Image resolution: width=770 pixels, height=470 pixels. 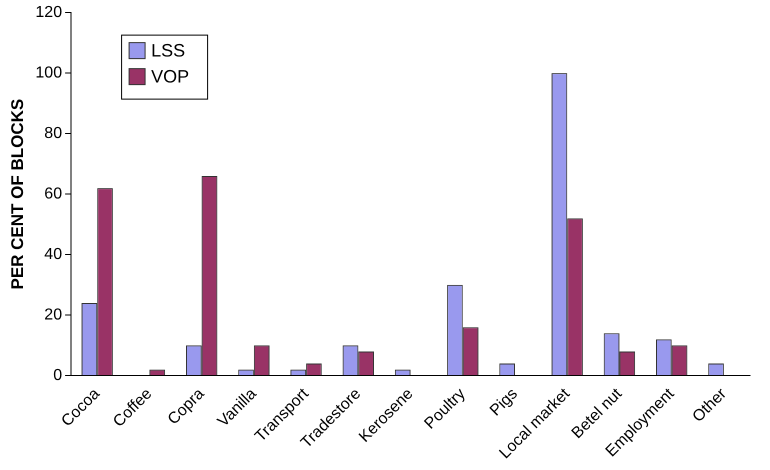 What do you see at coordinates (168, 50) in the screenshot?
I see `legend-label: LSS` at bounding box center [168, 50].